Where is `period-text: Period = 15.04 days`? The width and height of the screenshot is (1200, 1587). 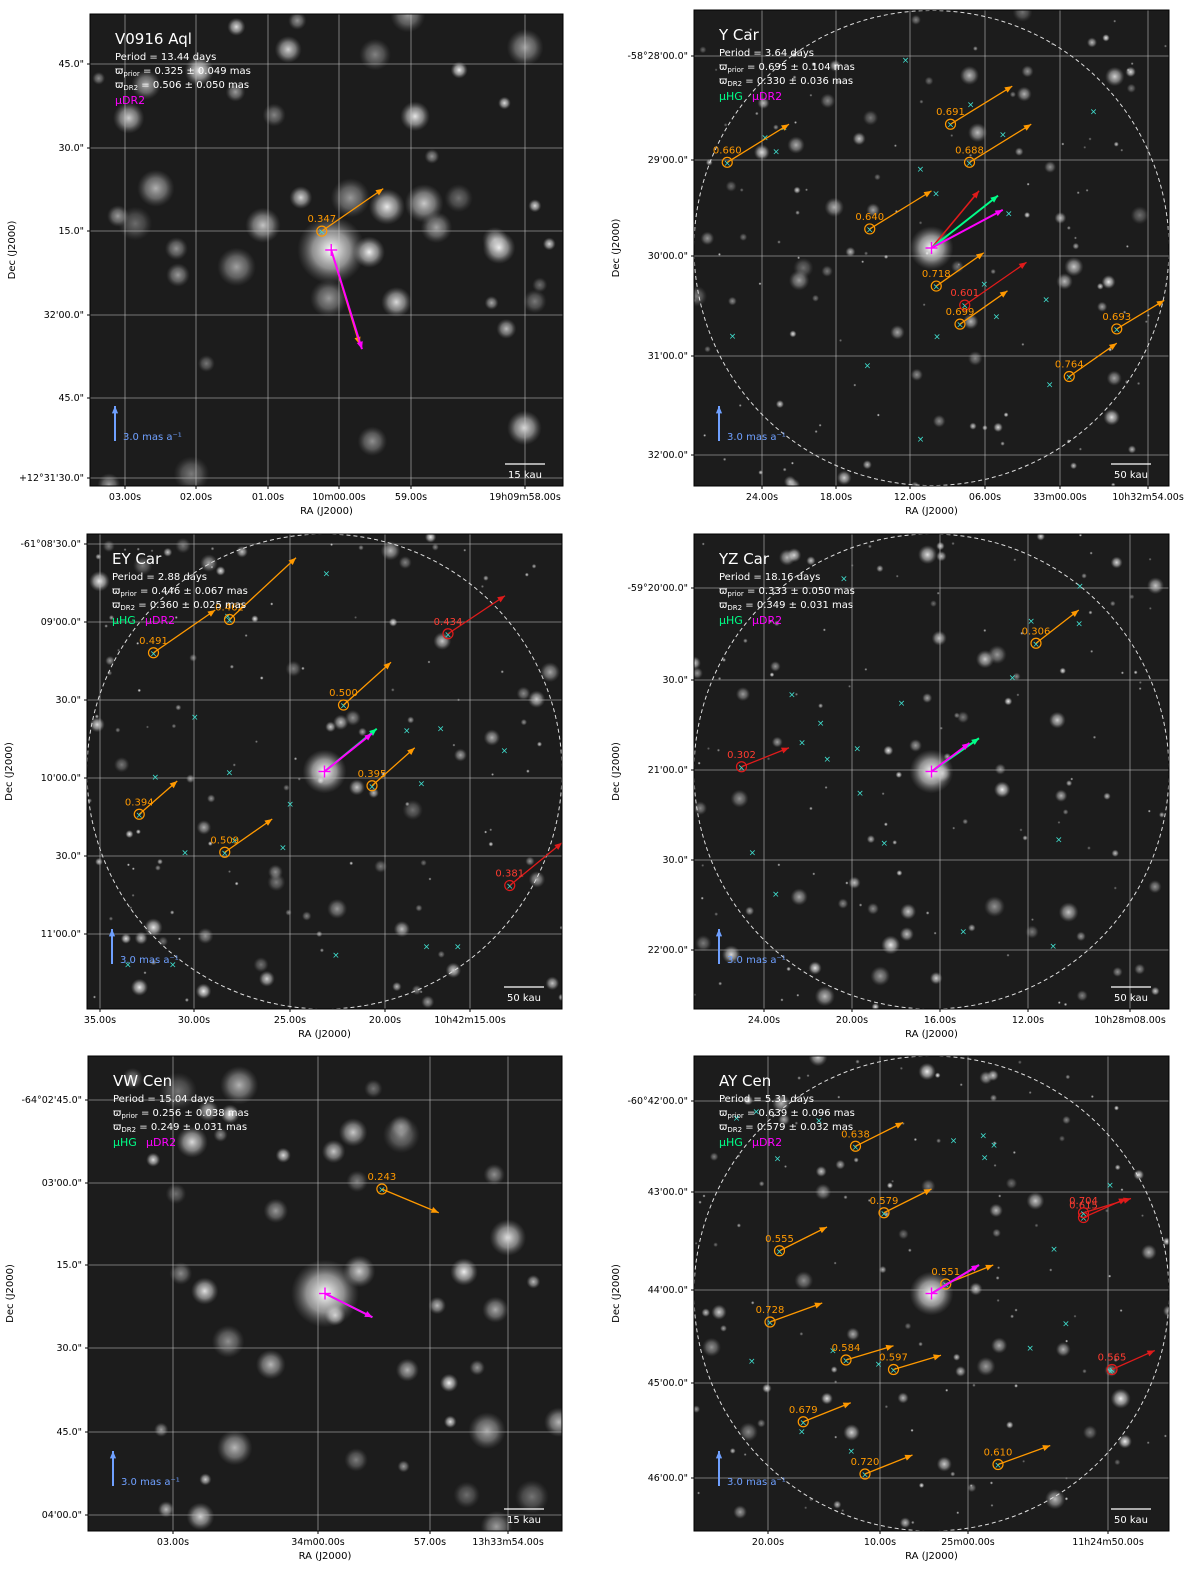
period-text: Period = 15.04 days is located at coordinates (163, 1099).